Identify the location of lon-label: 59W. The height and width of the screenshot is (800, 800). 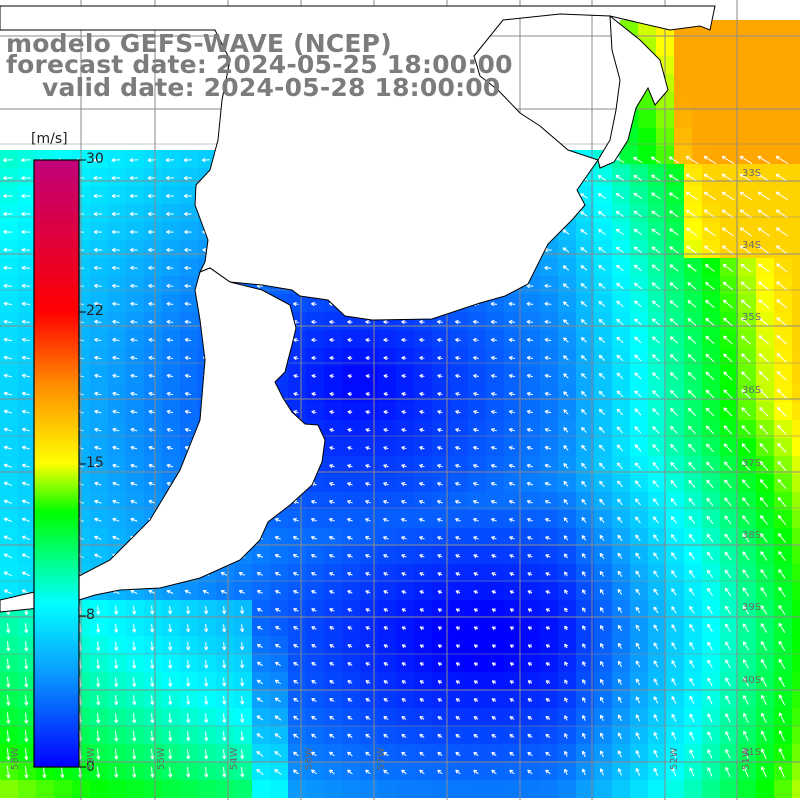
(91, 758).